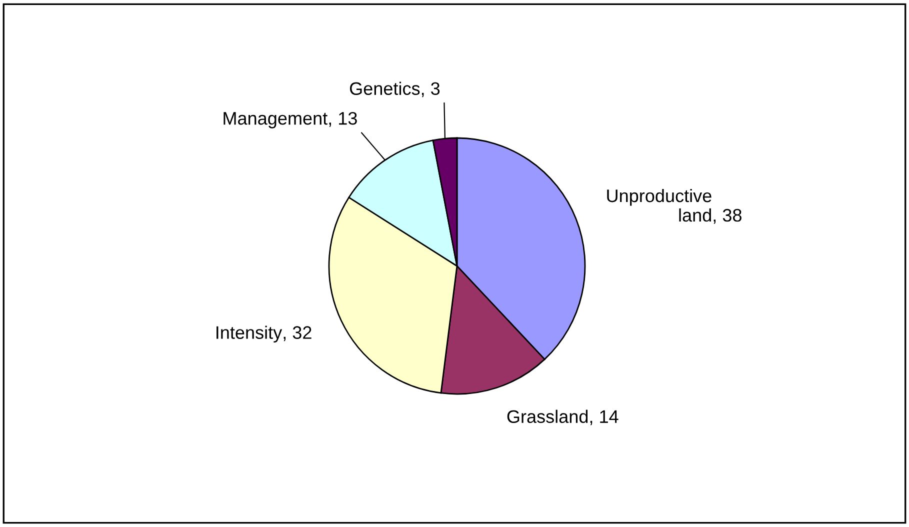 This screenshot has height=527, width=909. What do you see at coordinates (728, 216) in the screenshot?
I see `data-label: , 38` at bounding box center [728, 216].